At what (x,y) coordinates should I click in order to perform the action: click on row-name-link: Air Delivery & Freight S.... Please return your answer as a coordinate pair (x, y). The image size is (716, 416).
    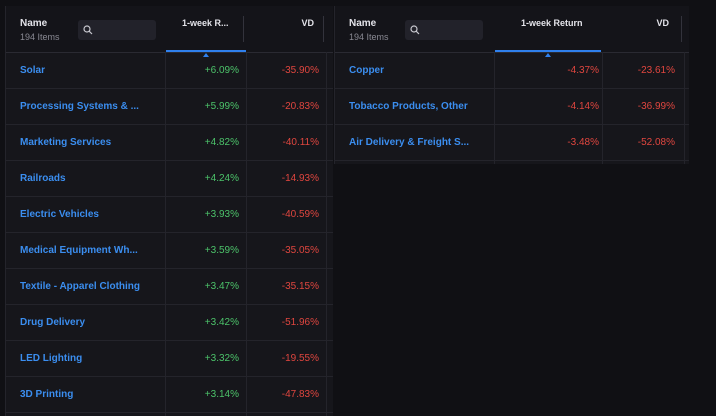
    Looking at the image, I should click on (409, 142).